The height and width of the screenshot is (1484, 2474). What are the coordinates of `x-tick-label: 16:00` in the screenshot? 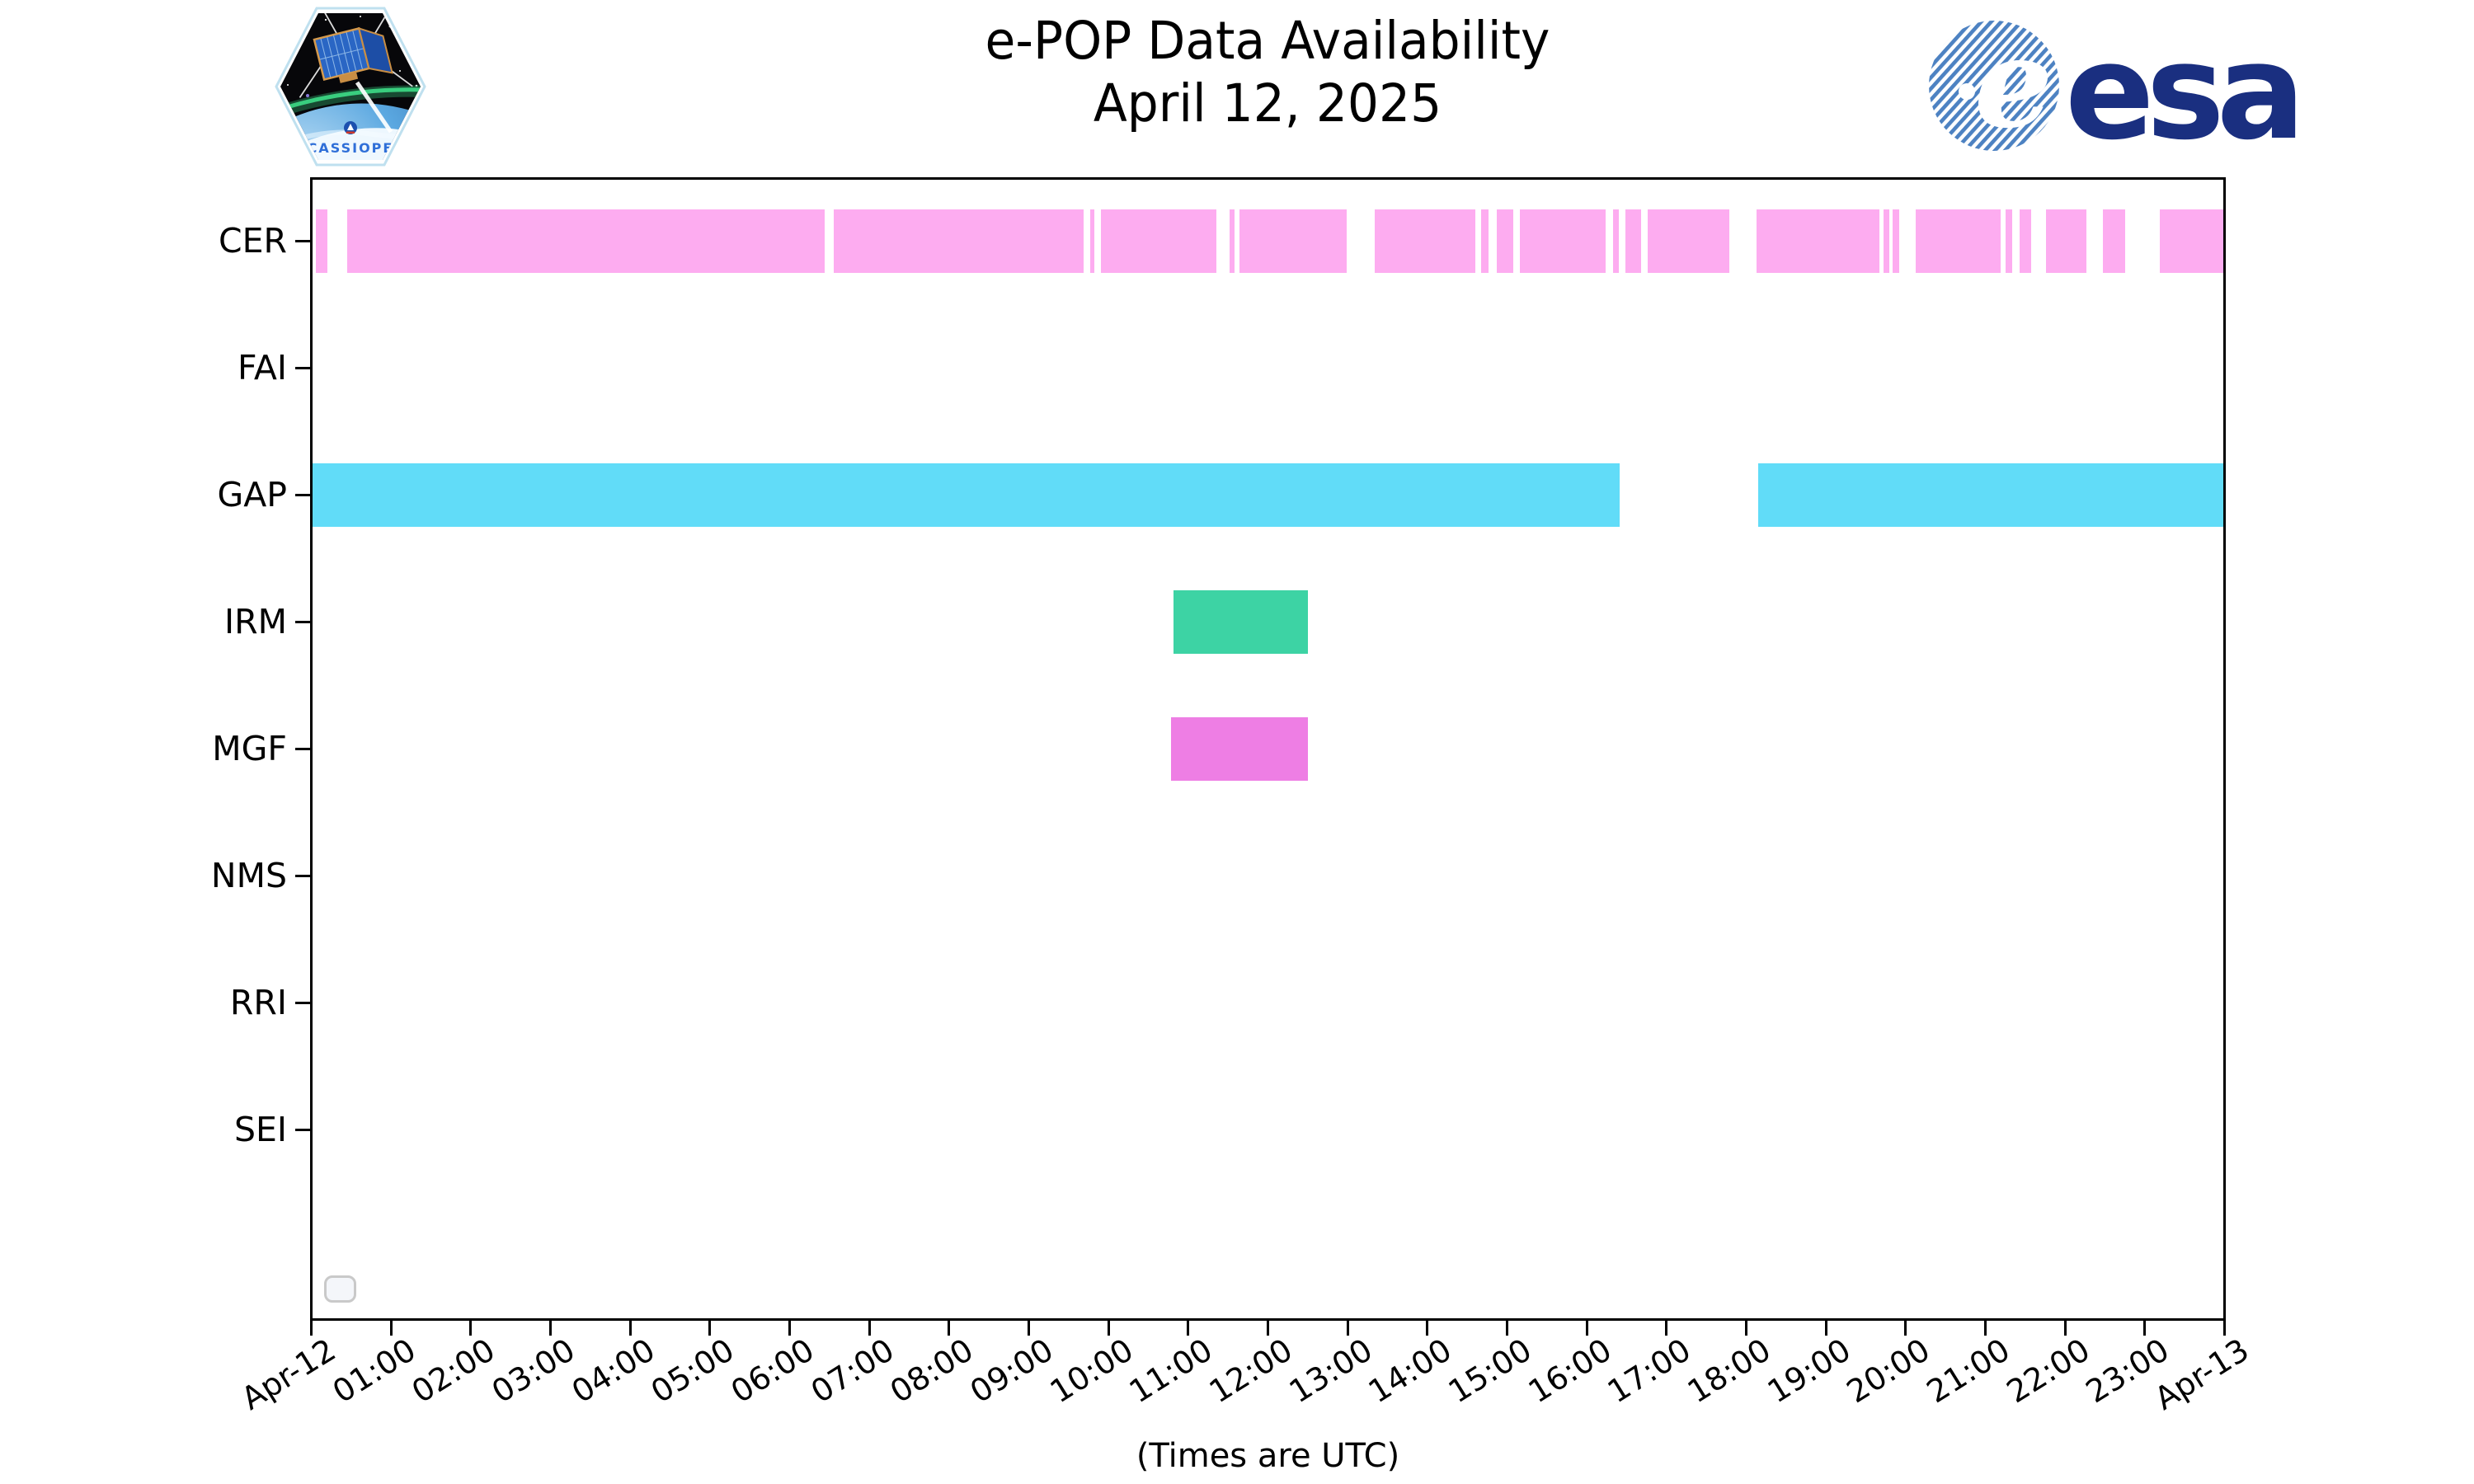 It's located at (1570, 1371).